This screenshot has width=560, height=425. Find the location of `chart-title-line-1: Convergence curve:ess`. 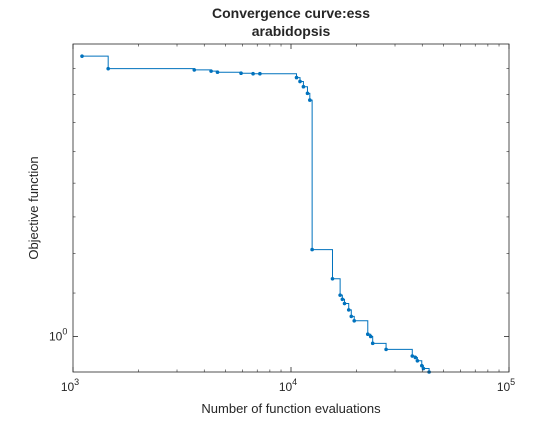

chart-title-line-1: Convergence curve:ess is located at coordinates (291, 13).